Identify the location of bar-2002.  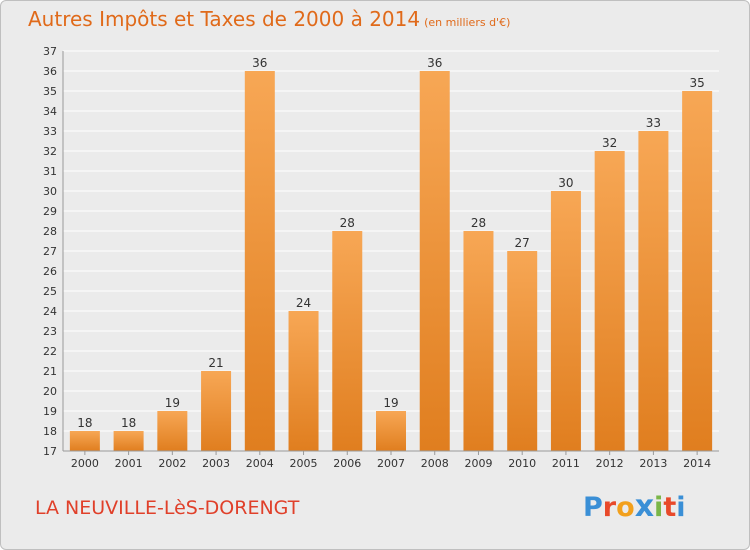
(172, 431).